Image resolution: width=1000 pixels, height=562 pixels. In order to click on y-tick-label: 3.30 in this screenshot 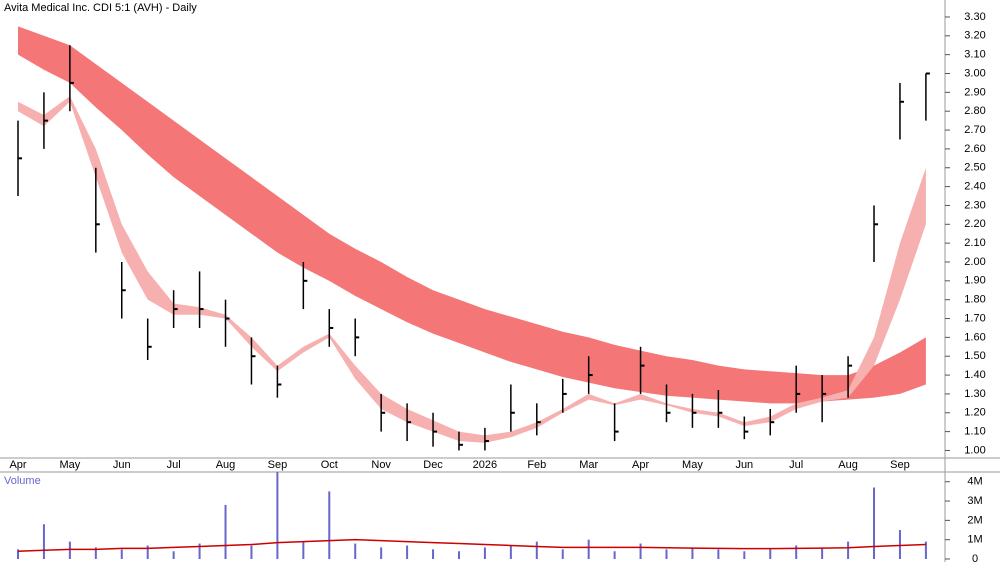, I will do `click(974, 17)`.